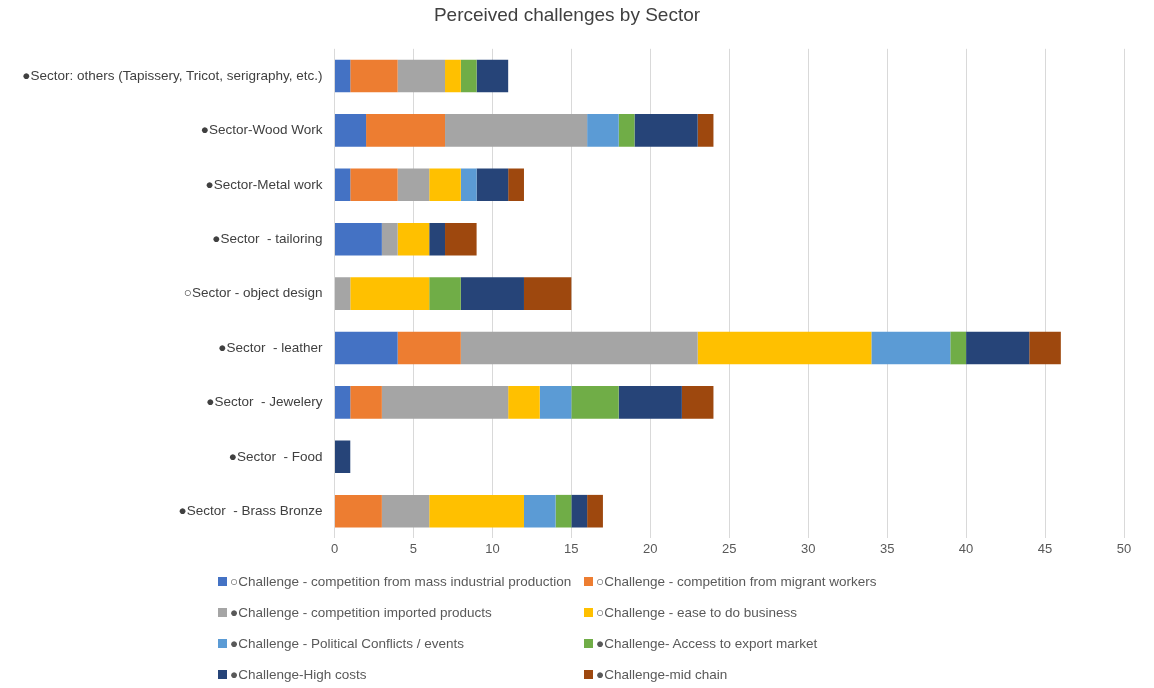 This screenshot has width=1154, height=688. I want to click on legend-label: ○Challenge - ease to do business, so click(697, 612).